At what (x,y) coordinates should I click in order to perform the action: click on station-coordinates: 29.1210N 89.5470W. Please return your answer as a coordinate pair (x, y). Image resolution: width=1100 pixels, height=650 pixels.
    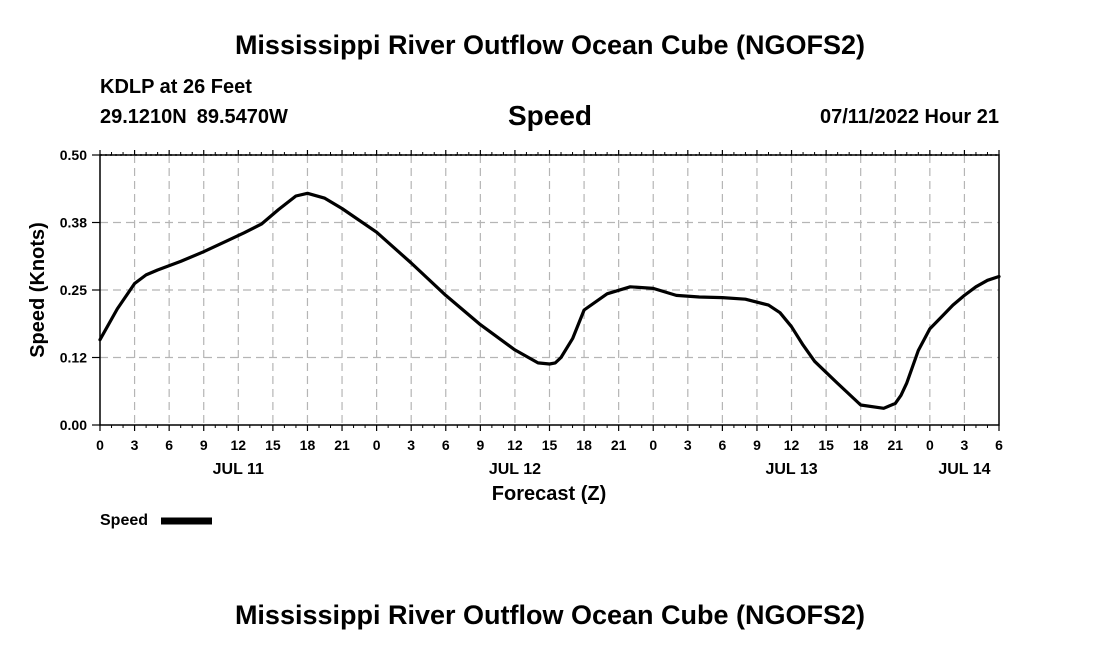
    Looking at the image, I should click on (194, 117).